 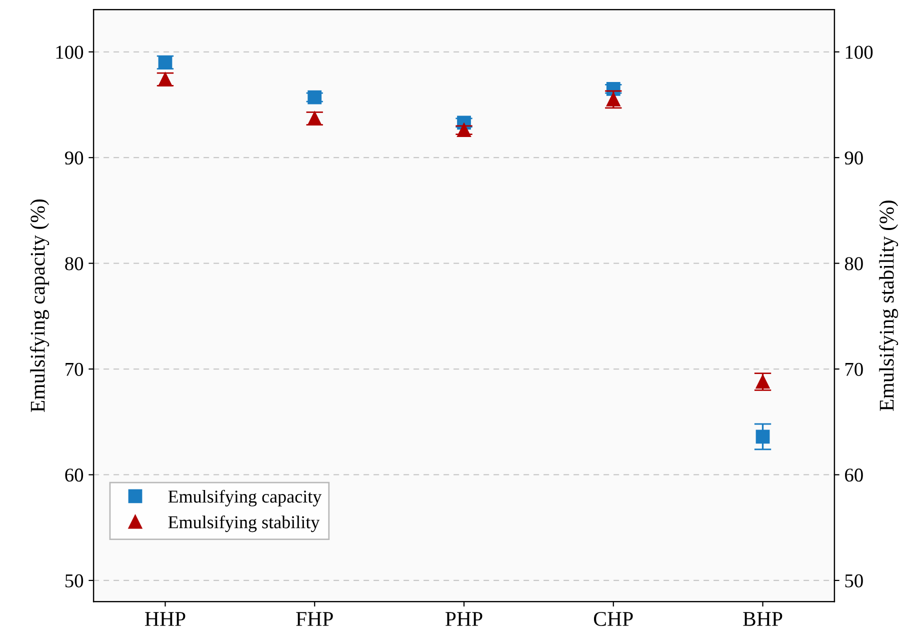 What do you see at coordinates (888, 305) in the screenshot?
I see `y2-axis-title: Emulsifying stability (%)` at bounding box center [888, 305].